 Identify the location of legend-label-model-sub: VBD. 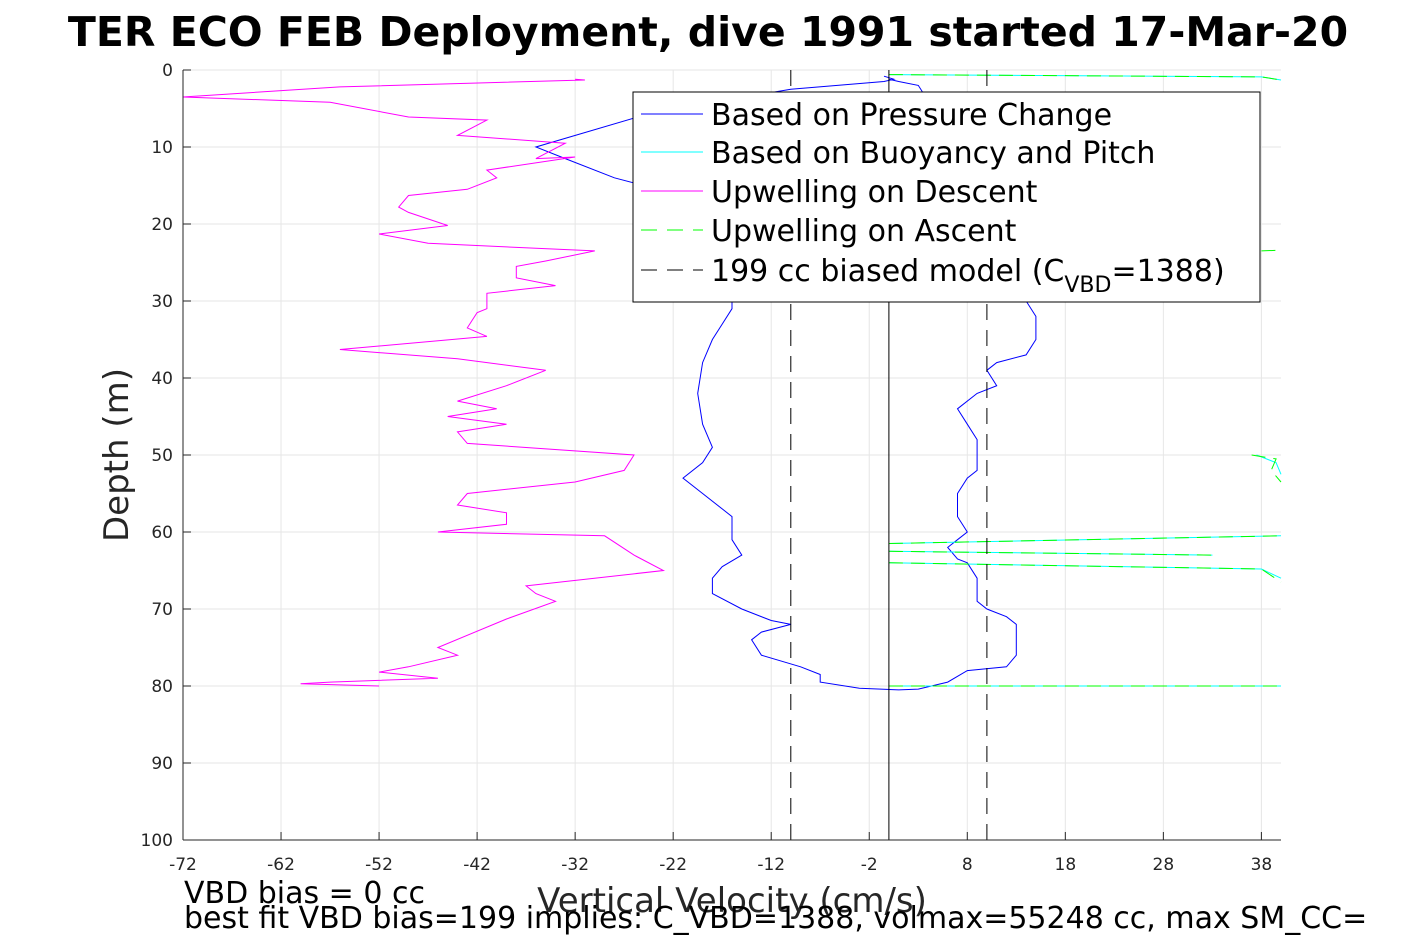
(1087, 285).